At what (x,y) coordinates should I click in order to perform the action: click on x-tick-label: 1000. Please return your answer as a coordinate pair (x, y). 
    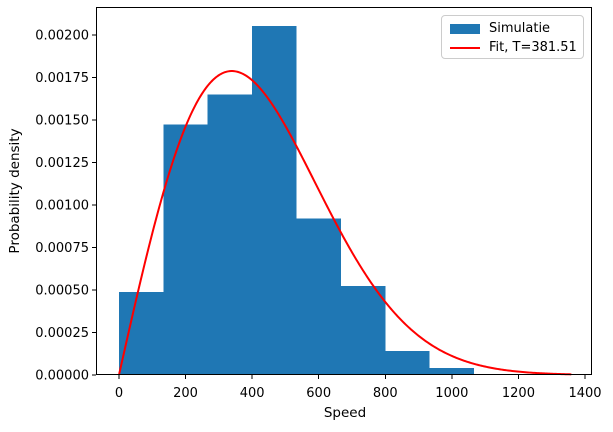
    Looking at the image, I should click on (451, 393).